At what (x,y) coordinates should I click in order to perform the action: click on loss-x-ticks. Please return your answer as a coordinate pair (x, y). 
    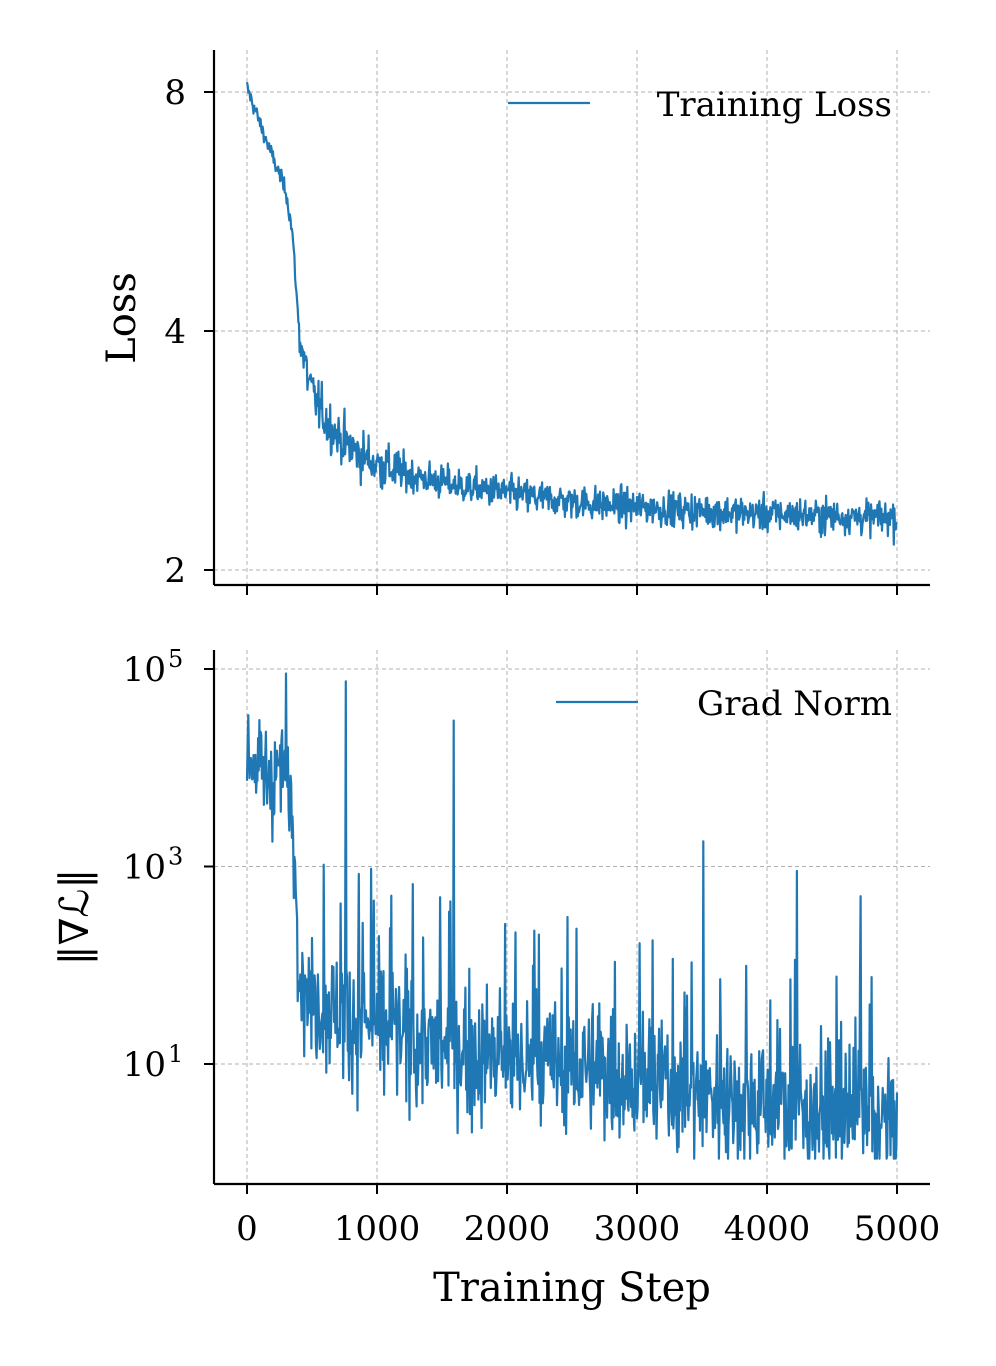
    Looking at the image, I should click on (572, 590).